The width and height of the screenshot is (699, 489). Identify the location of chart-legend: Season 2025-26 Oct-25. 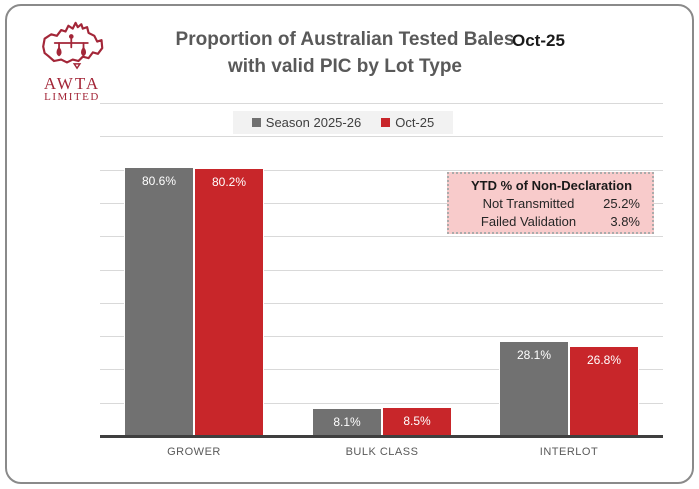
(343, 122).